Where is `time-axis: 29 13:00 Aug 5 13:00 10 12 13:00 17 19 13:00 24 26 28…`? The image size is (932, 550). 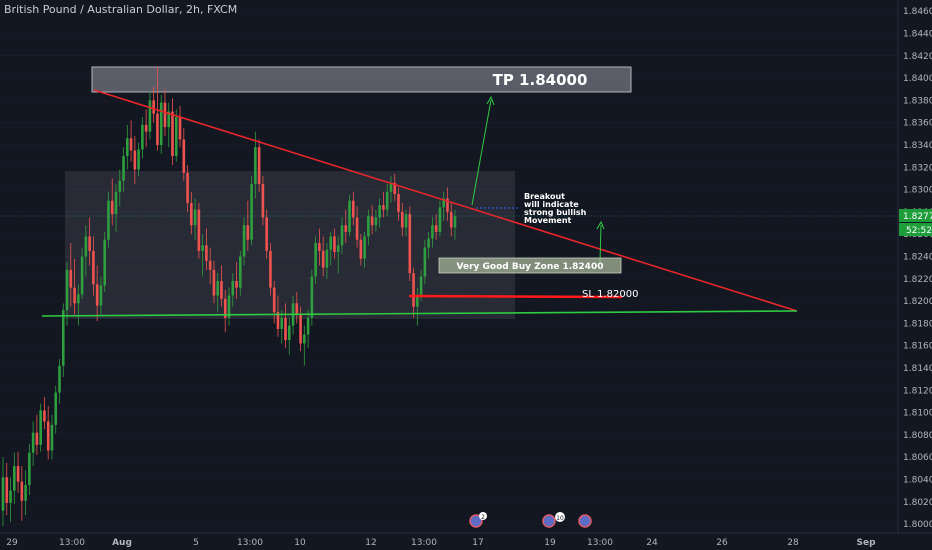 time-axis: 29 13:00 Aug 5 13:00 10 12 13:00 17 19 13:00 24 26 28… is located at coordinates (441, 543).